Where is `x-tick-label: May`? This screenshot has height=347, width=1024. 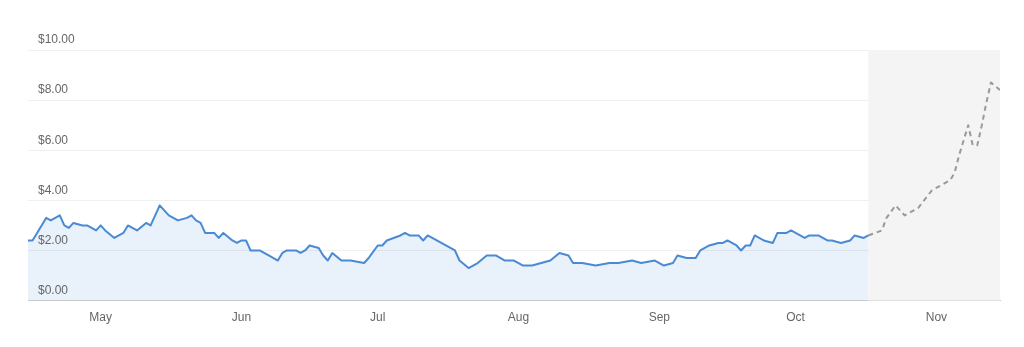
x-tick-label: May is located at coordinates (101, 317).